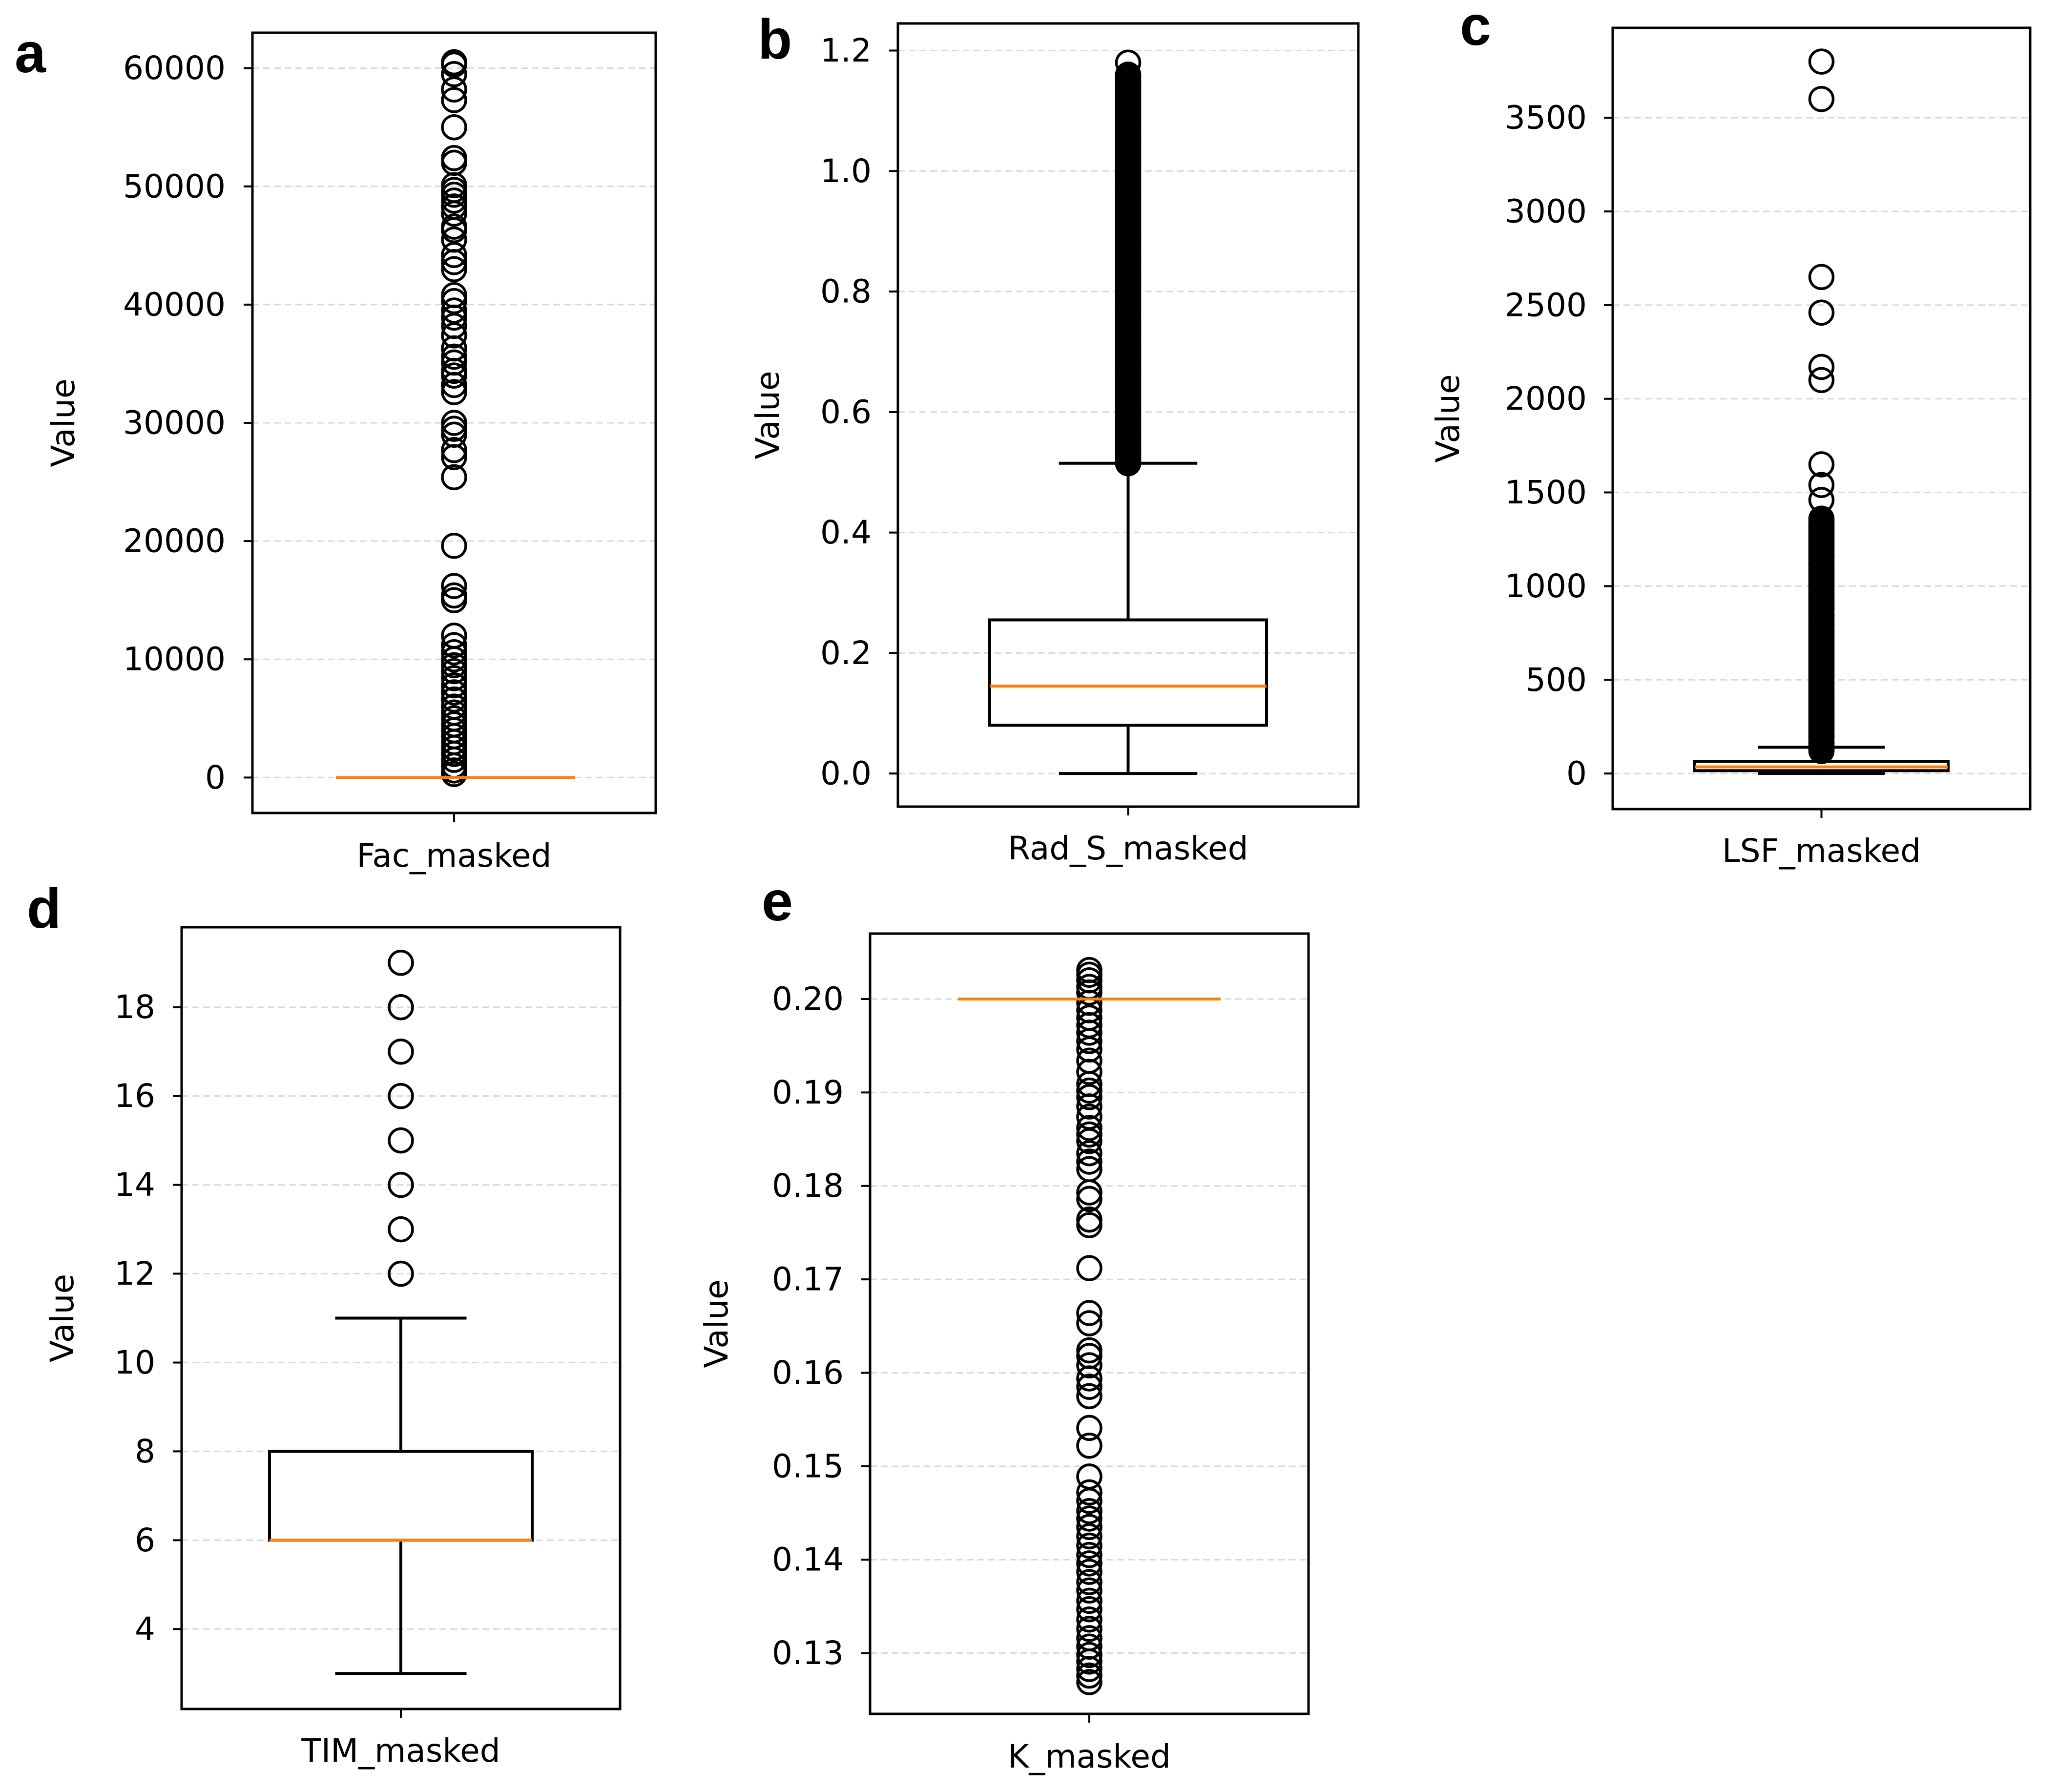  What do you see at coordinates (215, 778) in the screenshot?
I see `y-tick-label: 0` at bounding box center [215, 778].